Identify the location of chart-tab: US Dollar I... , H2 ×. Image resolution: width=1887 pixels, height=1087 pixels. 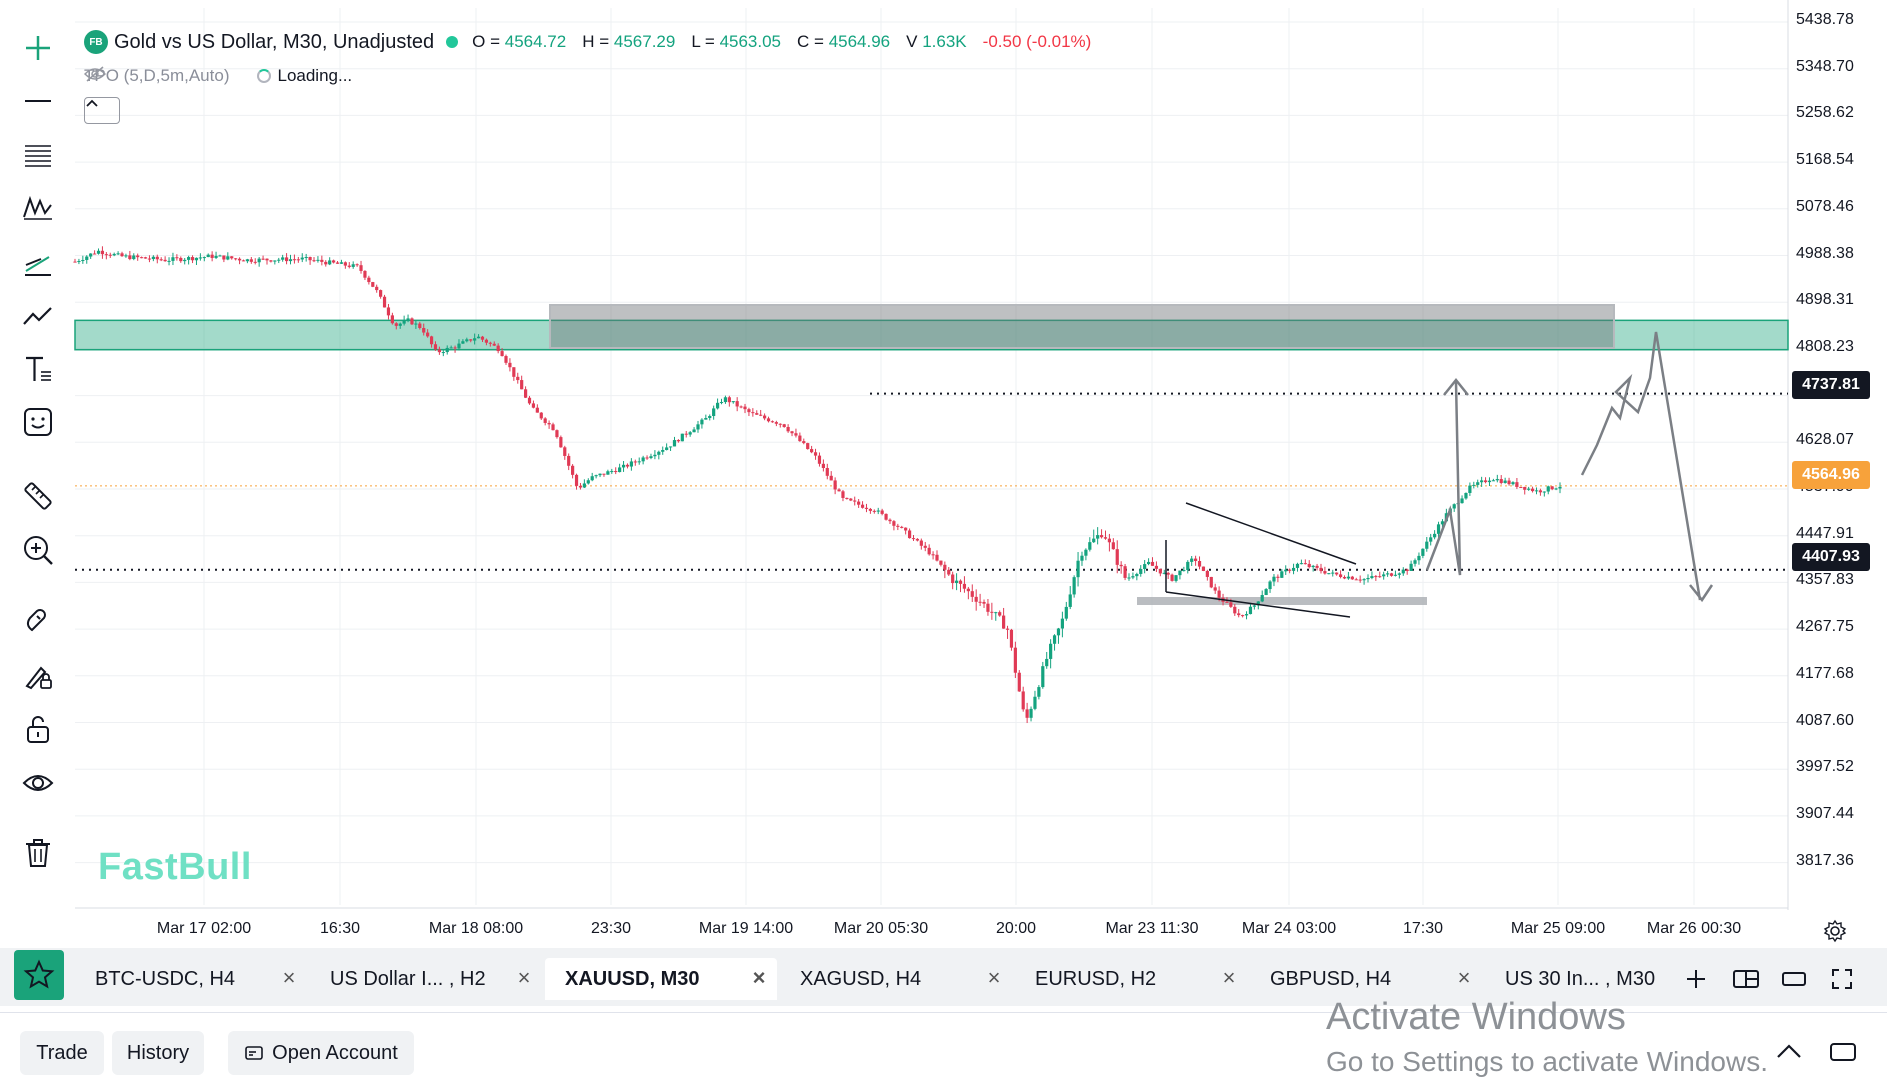
(426, 979).